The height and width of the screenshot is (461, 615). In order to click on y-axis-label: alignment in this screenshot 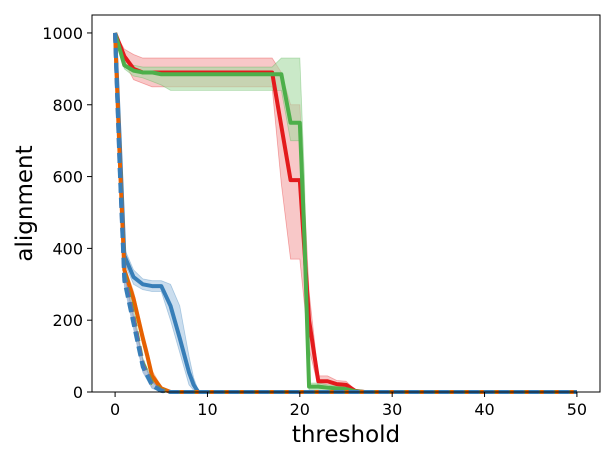, I will do `click(25, 203)`.